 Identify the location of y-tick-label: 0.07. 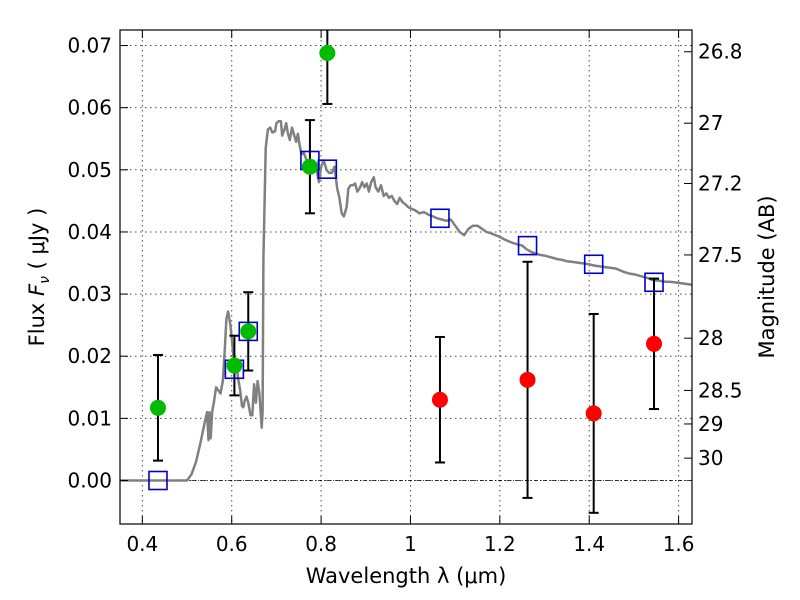
(89, 46).